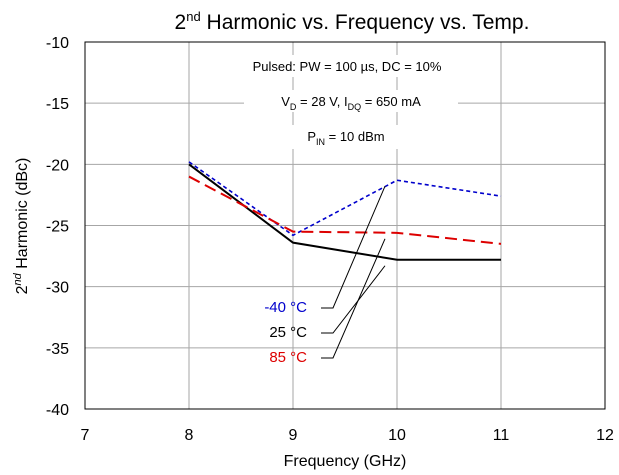  Describe the element at coordinates (57, 410) in the screenshot. I see `y-tick--40: -40` at that location.